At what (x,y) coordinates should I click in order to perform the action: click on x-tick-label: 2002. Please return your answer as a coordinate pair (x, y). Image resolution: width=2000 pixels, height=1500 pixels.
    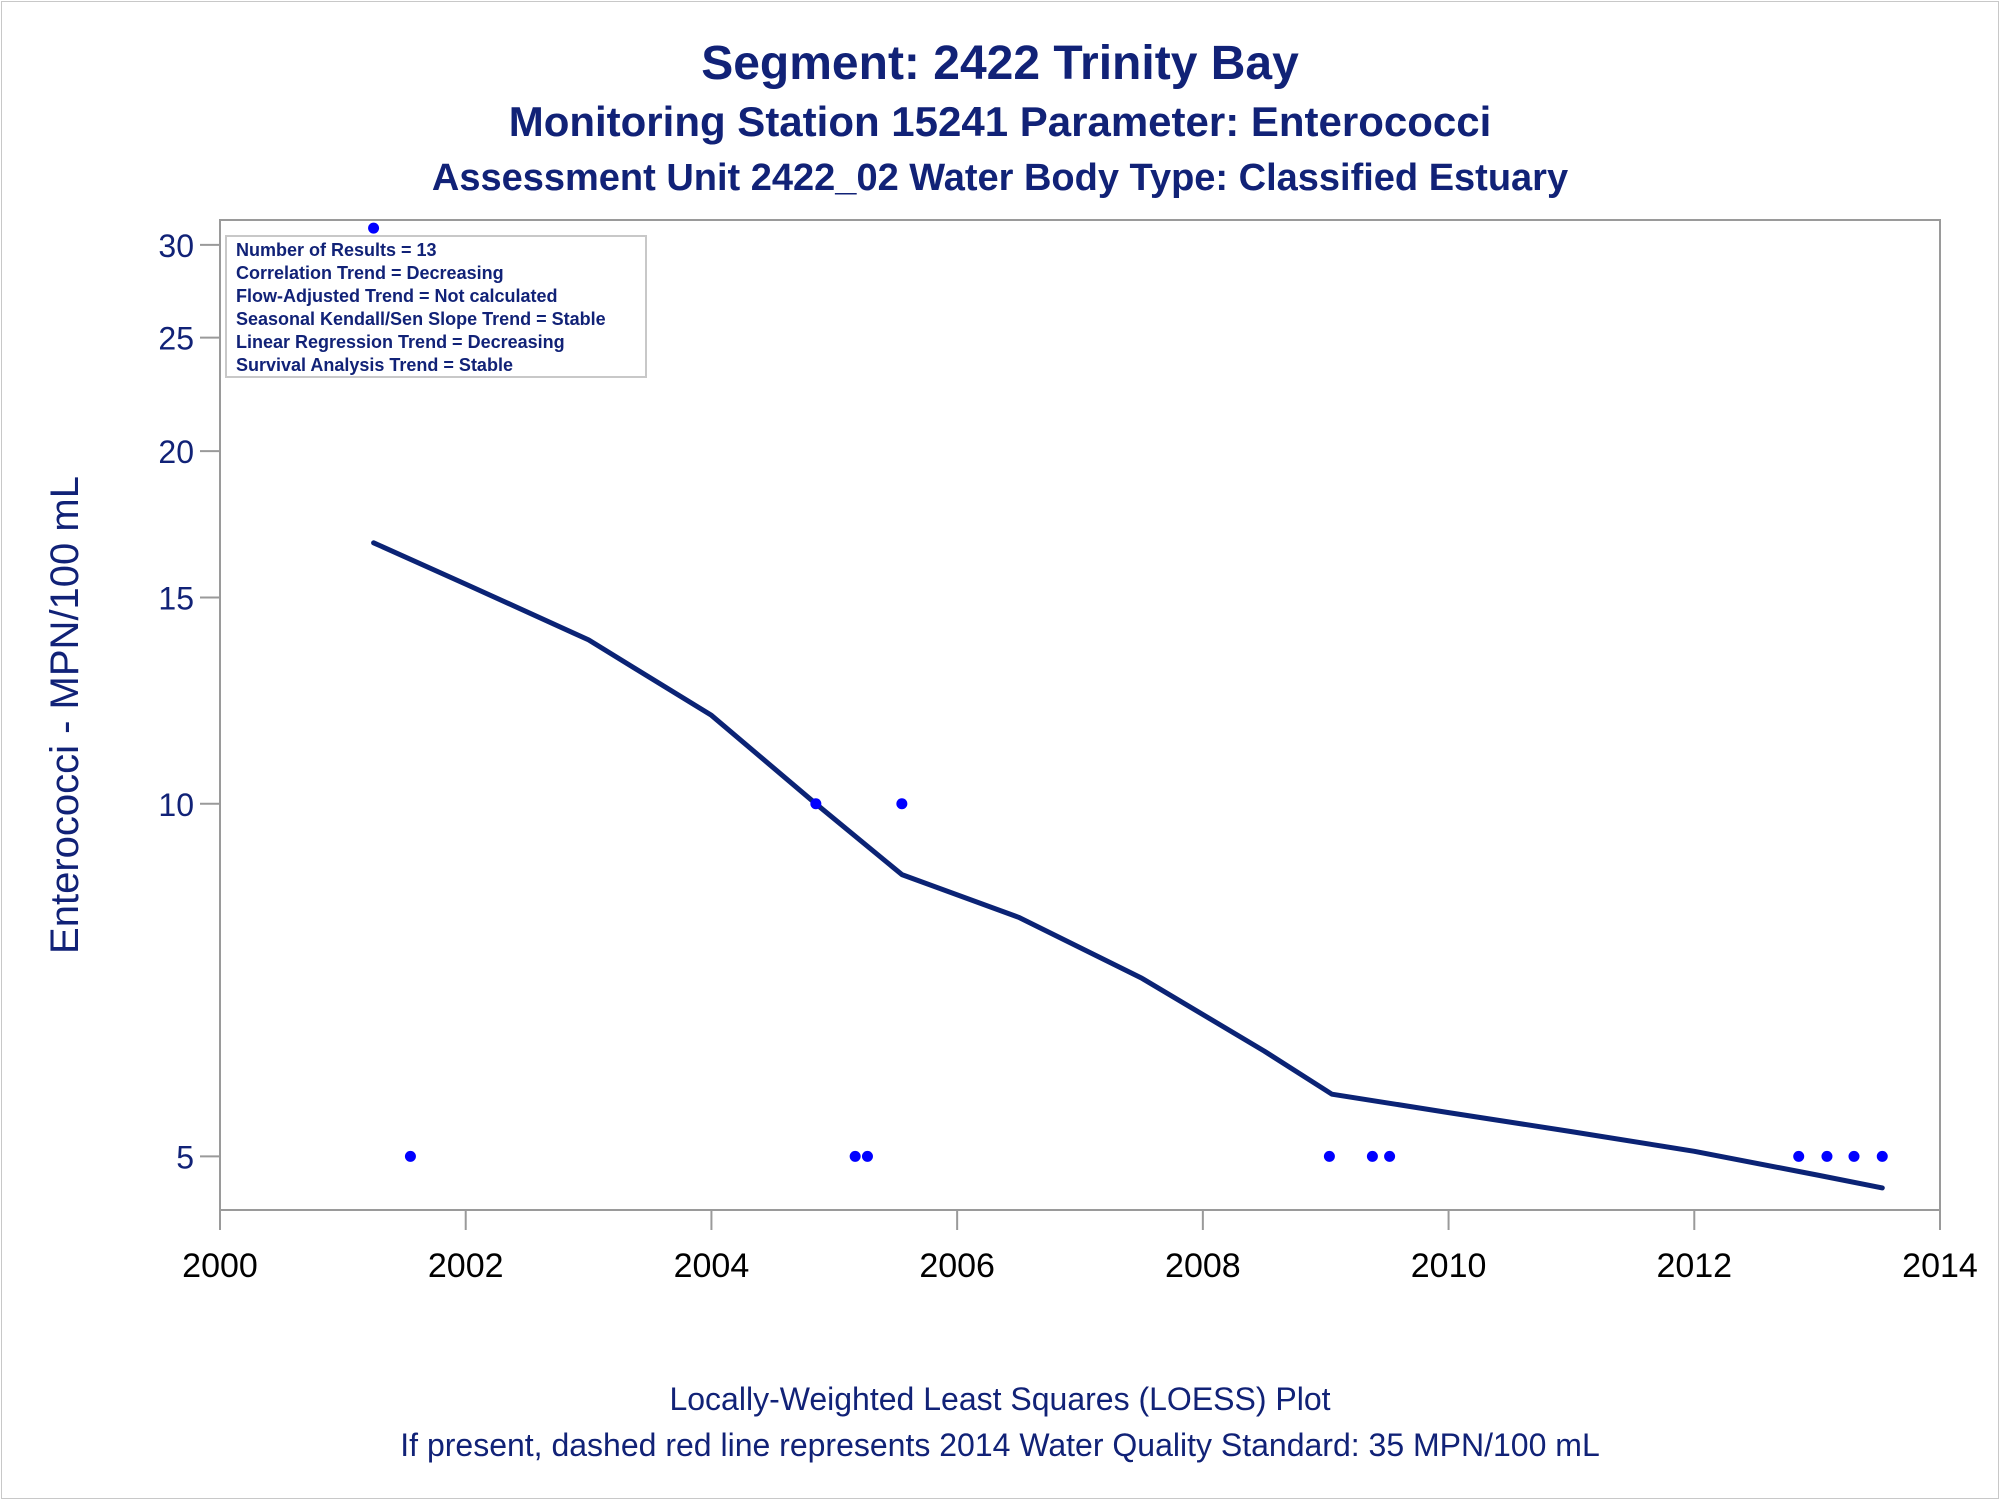
    Looking at the image, I should click on (466, 1266).